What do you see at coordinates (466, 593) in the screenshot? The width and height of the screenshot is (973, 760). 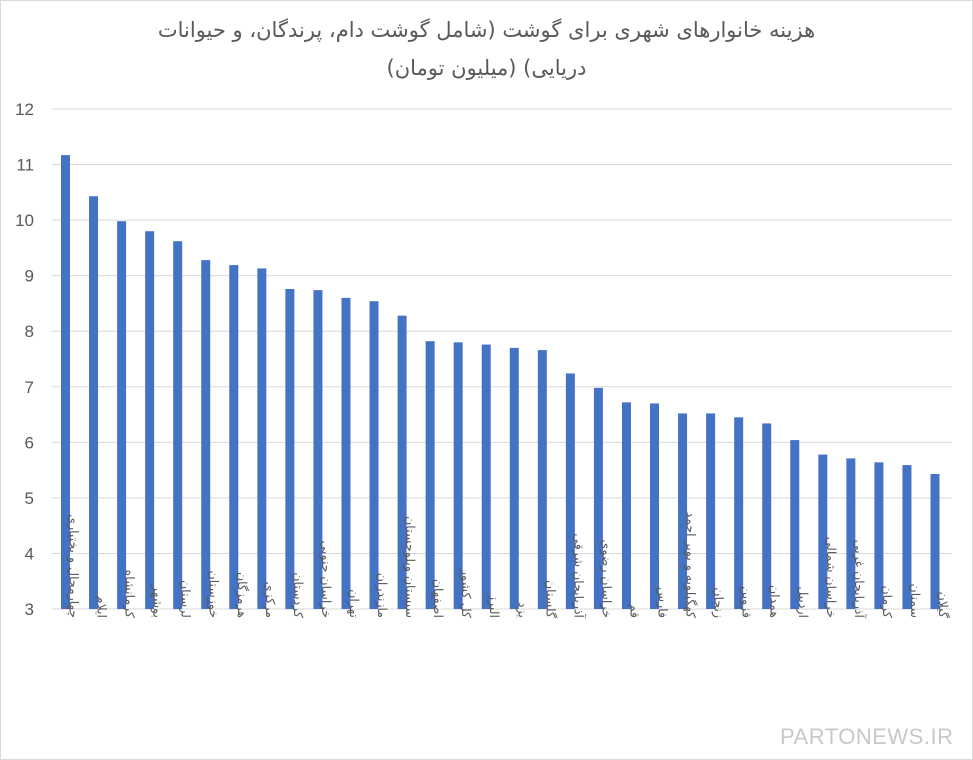 I see `x-tick-label: کل کشور` at bounding box center [466, 593].